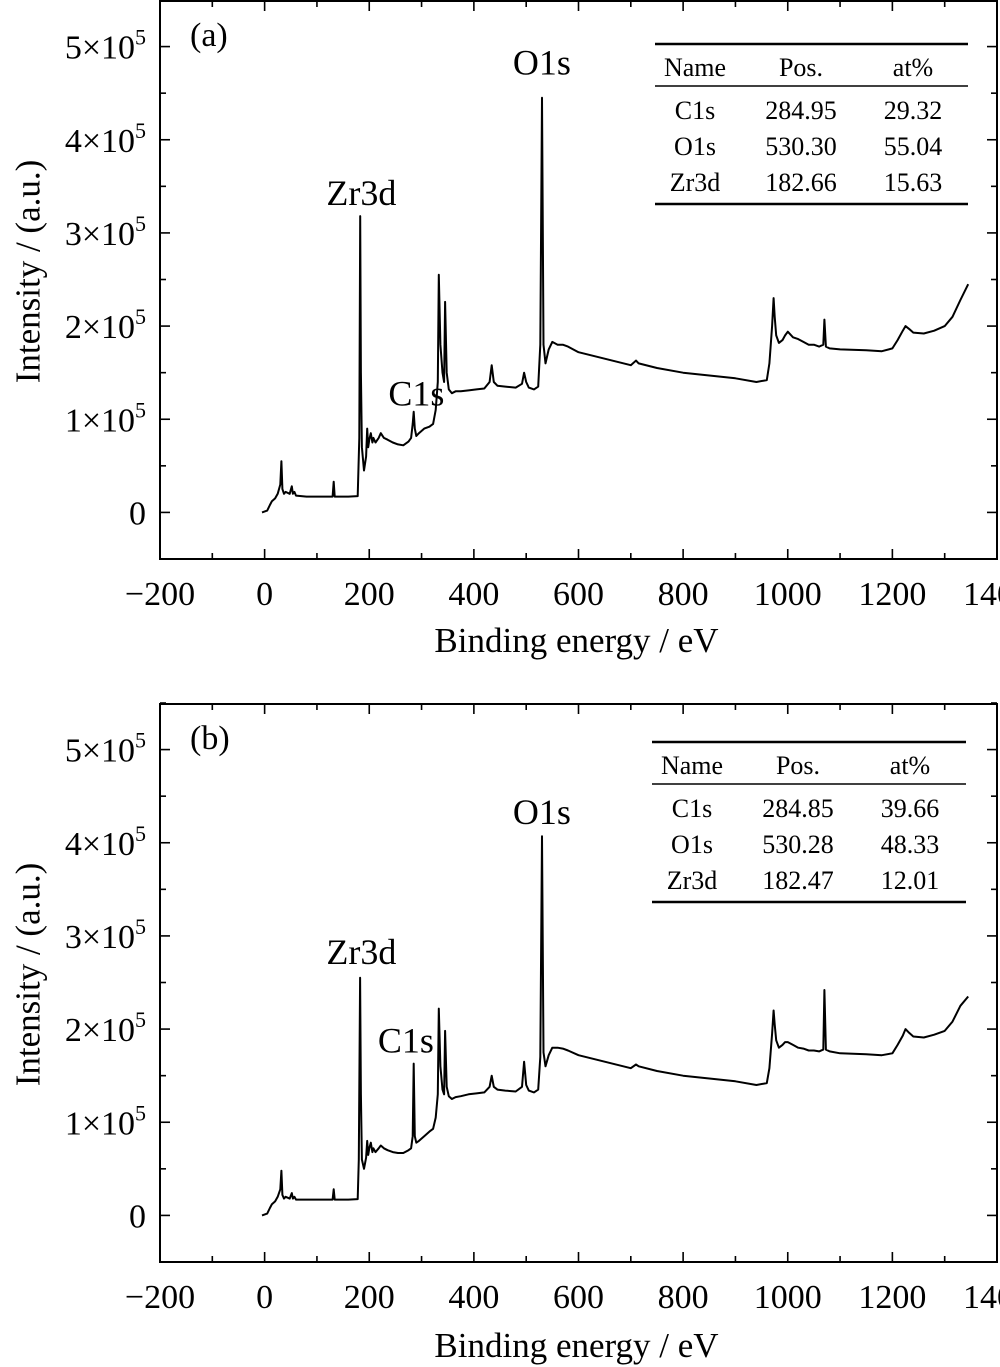 The image size is (1000, 1367). I want to click on table-cell: 29.32, so click(913, 110).